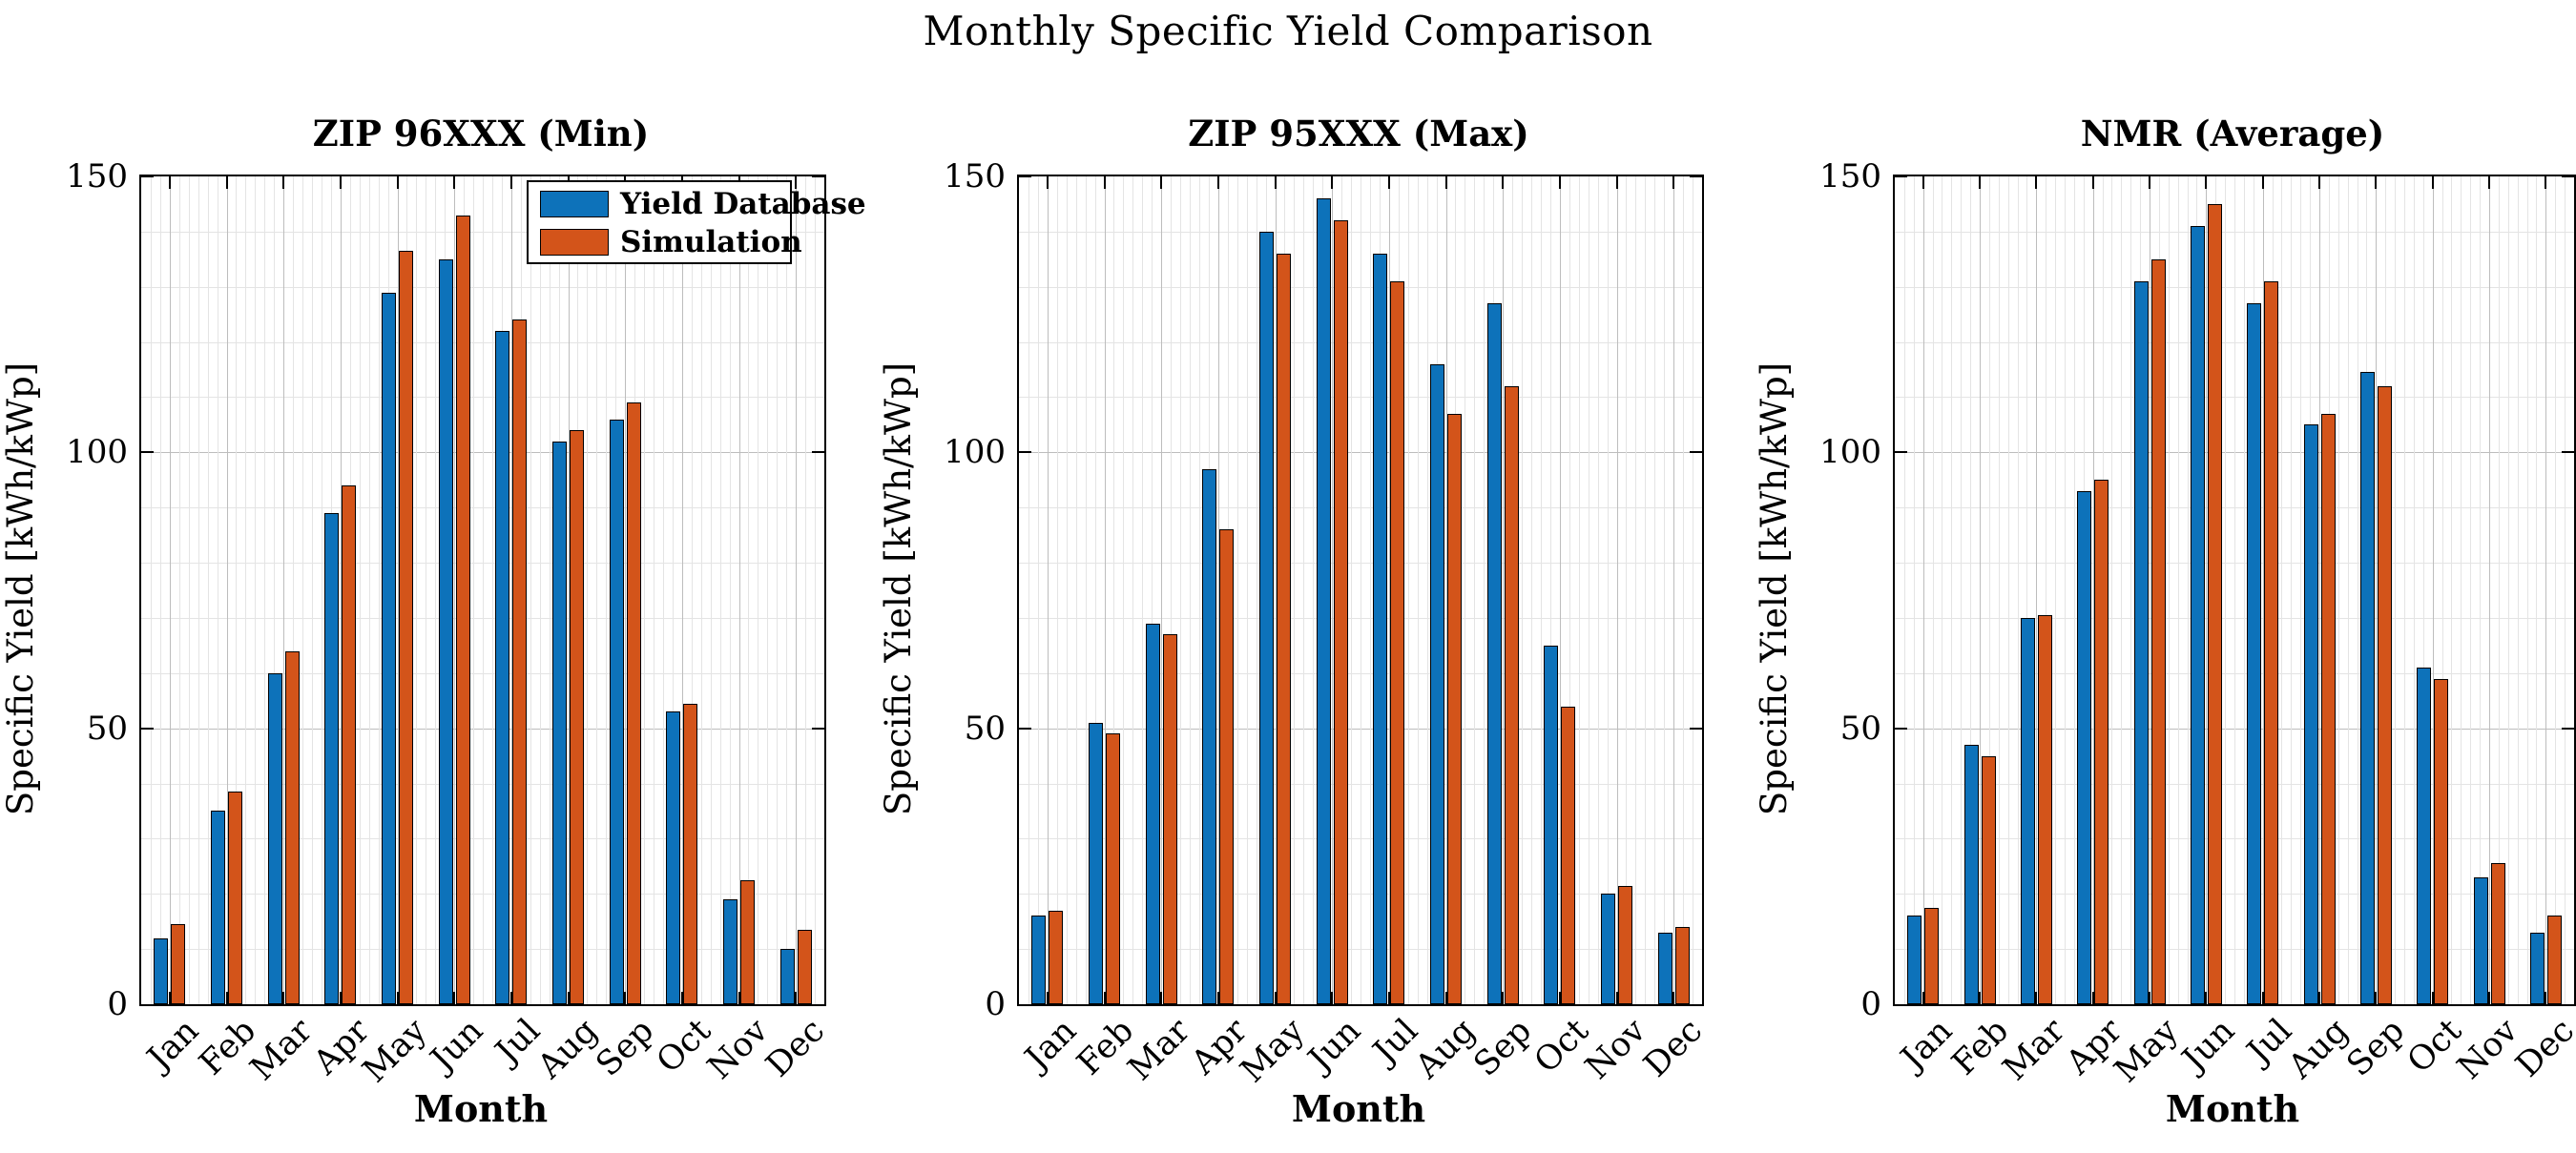  What do you see at coordinates (2101, 742) in the screenshot?
I see `bar-apr-simulation` at bounding box center [2101, 742].